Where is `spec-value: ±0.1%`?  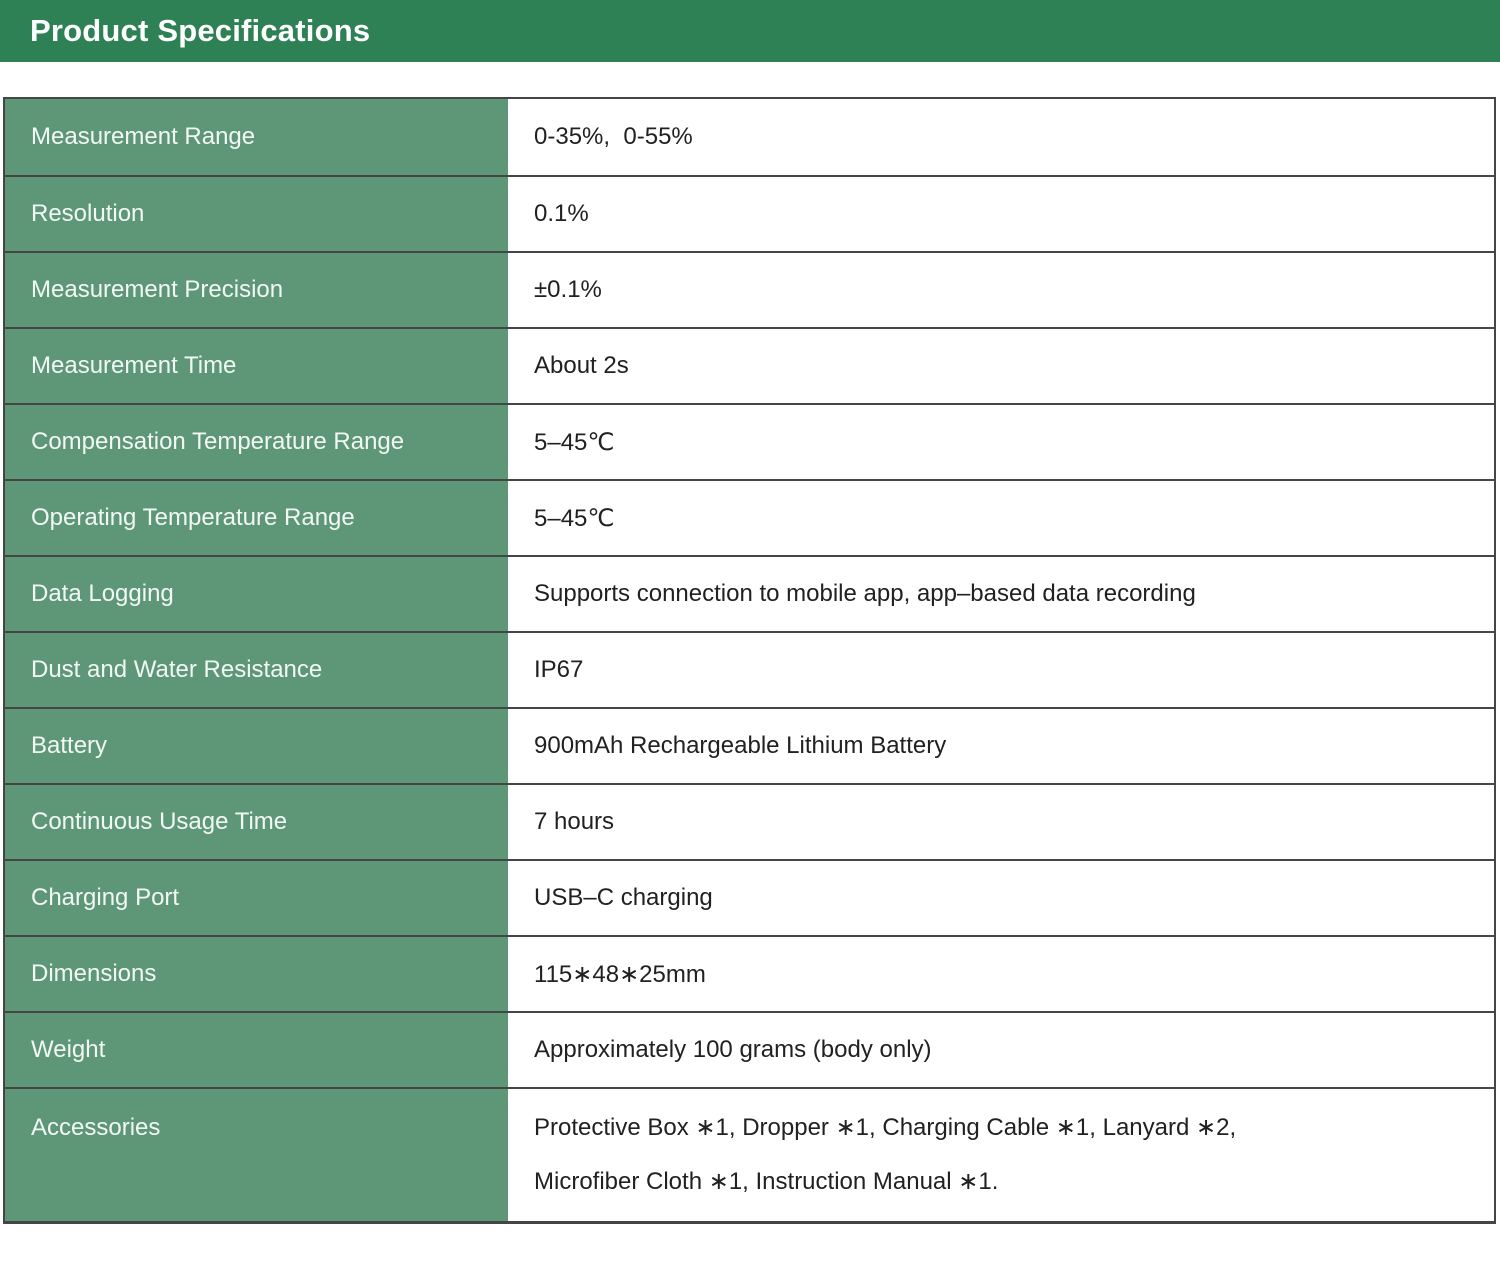 spec-value: ±0.1% is located at coordinates (1001, 290).